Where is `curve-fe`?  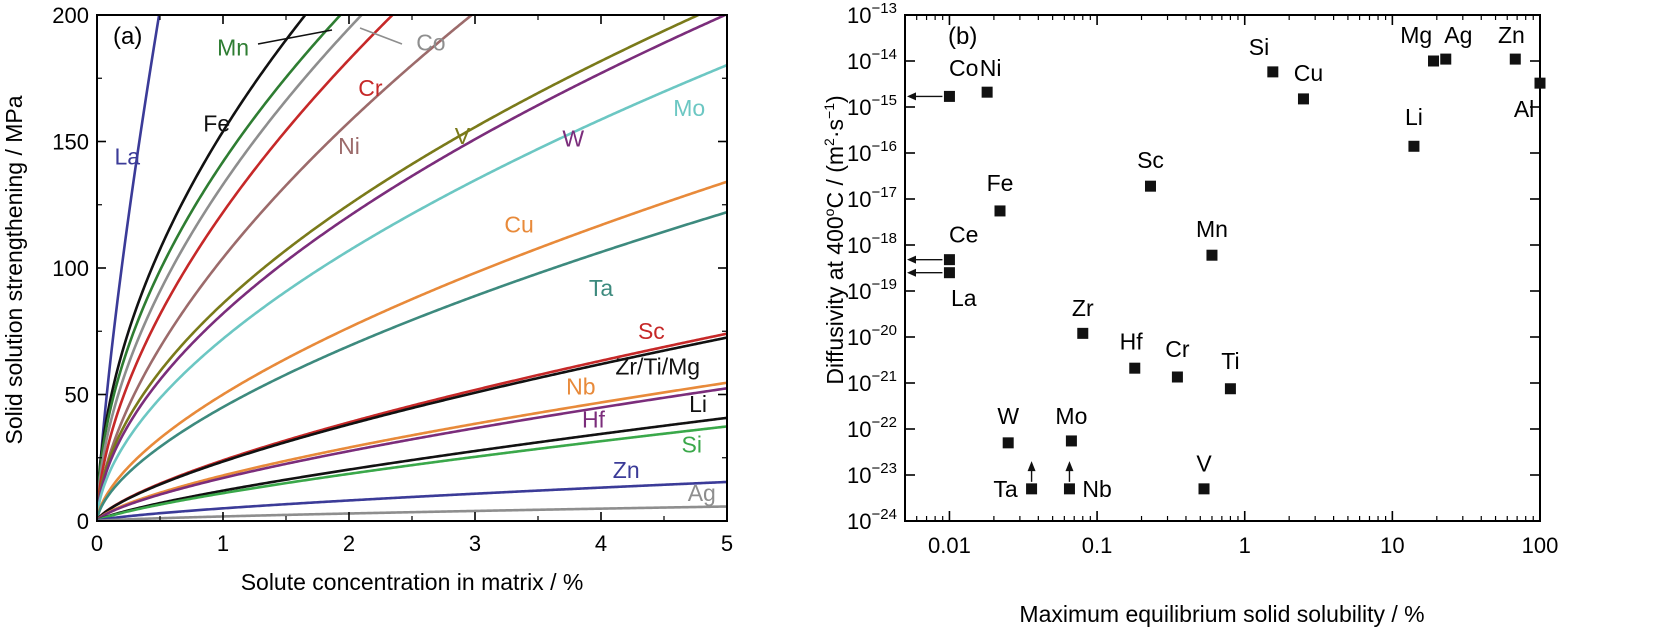 curve-fe is located at coordinates (202, 268).